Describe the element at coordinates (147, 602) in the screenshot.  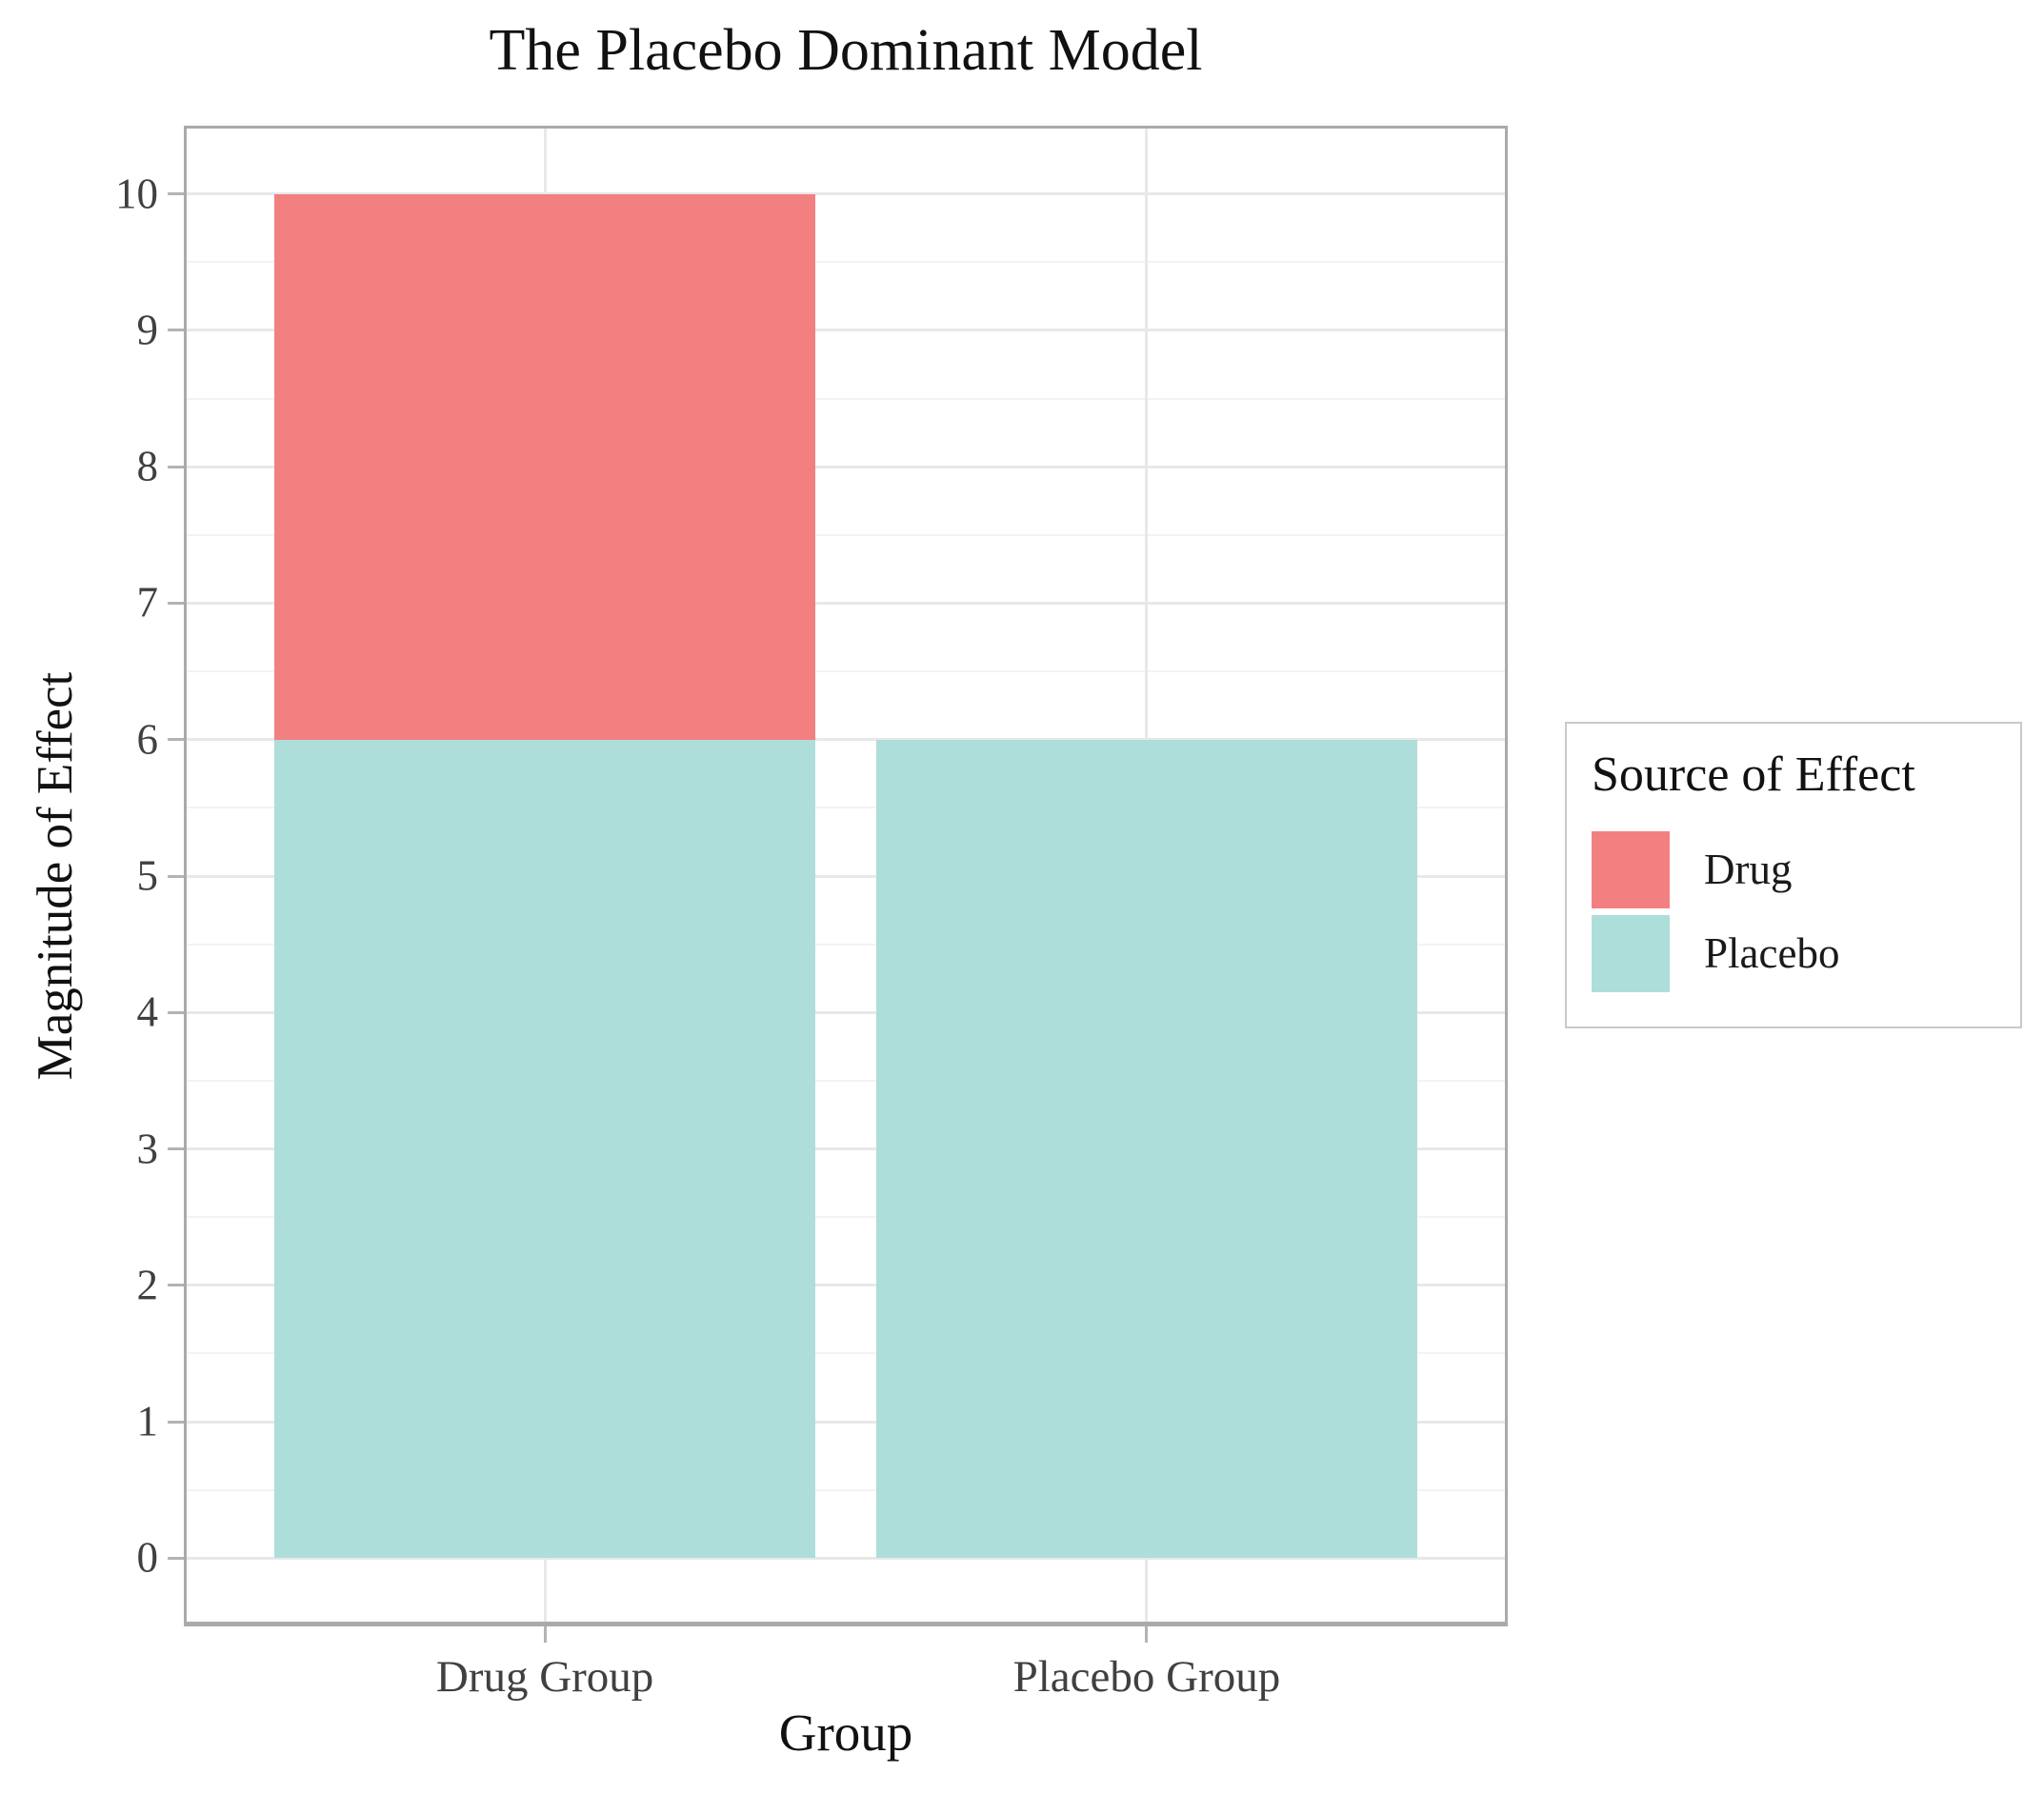
I see `y-tick-label: 7` at that location.